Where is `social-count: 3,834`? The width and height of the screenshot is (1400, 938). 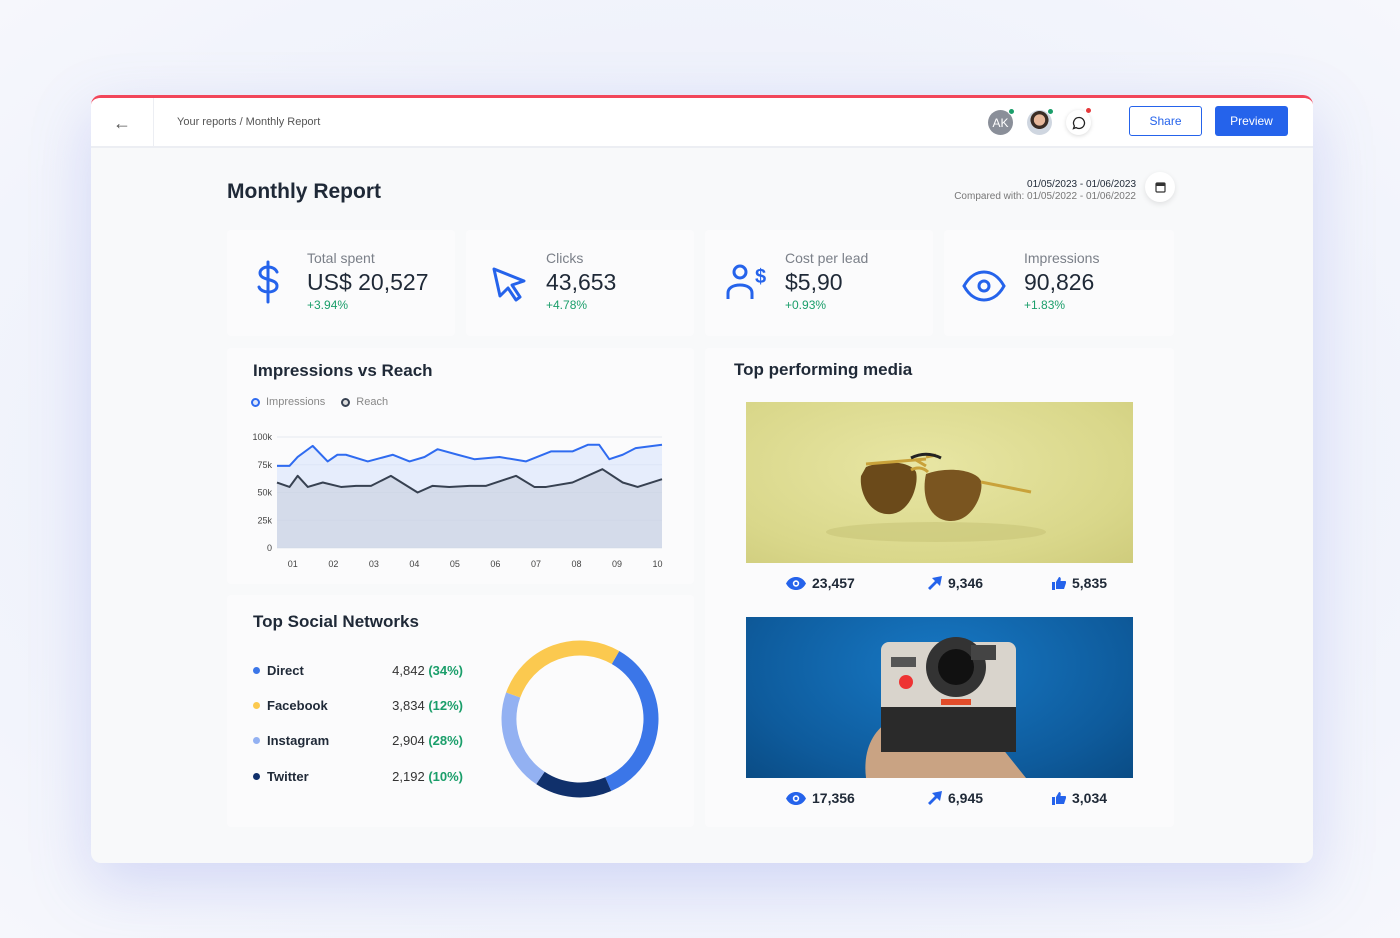 social-count: 3,834 is located at coordinates (408, 705).